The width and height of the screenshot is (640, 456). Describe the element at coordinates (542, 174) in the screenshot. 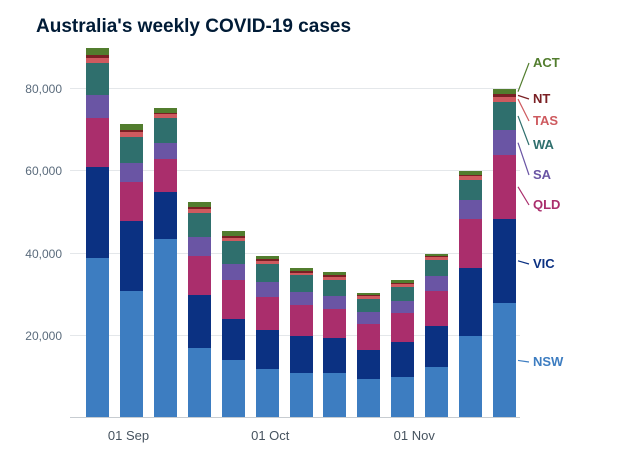

I see `legend-label-sa: SA` at that location.